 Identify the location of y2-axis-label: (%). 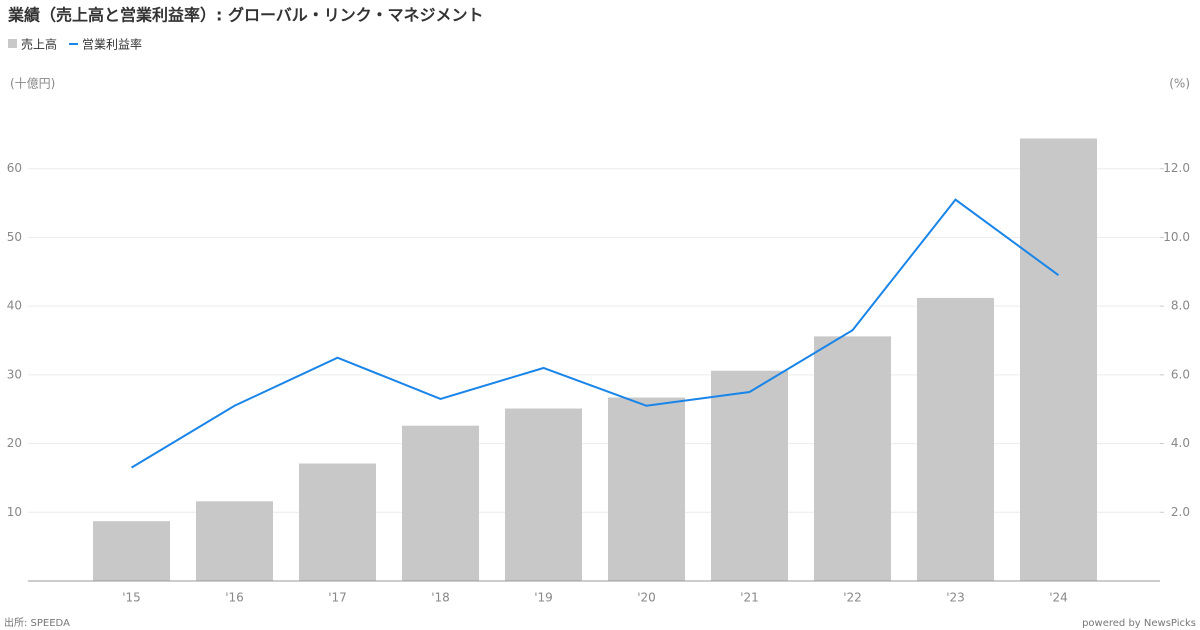
(1179, 84).